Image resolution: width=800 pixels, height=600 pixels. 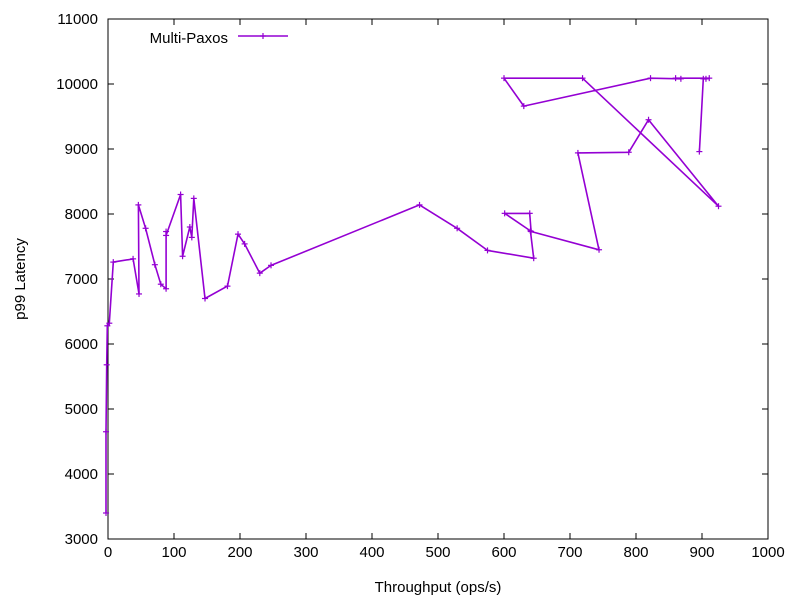 What do you see at coordinates (503, 552) in the screenshot?
I see `x-tick-label: 600` at bounding box center [503, 552].